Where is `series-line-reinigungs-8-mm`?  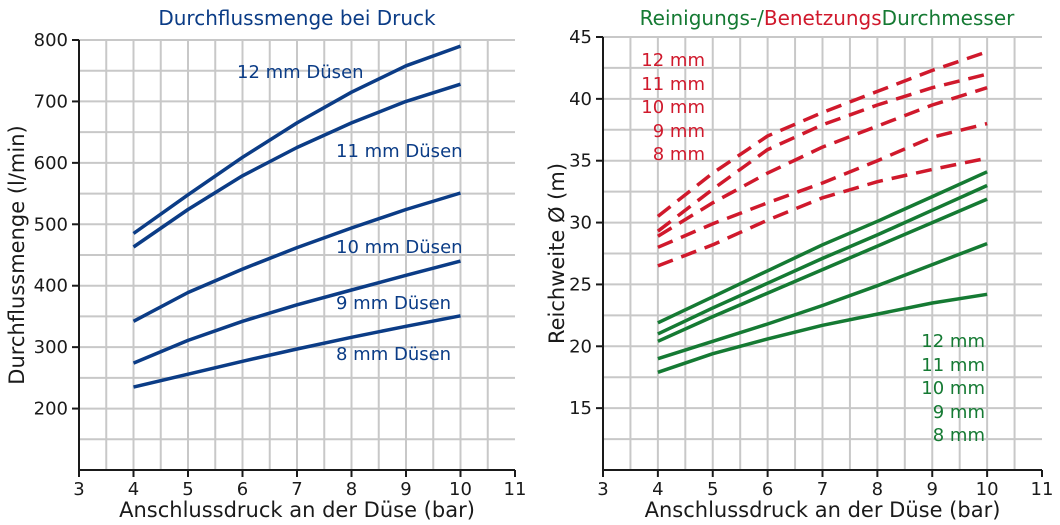
series-line-reinigungs-8-mm is located at coordinates (822, 333).